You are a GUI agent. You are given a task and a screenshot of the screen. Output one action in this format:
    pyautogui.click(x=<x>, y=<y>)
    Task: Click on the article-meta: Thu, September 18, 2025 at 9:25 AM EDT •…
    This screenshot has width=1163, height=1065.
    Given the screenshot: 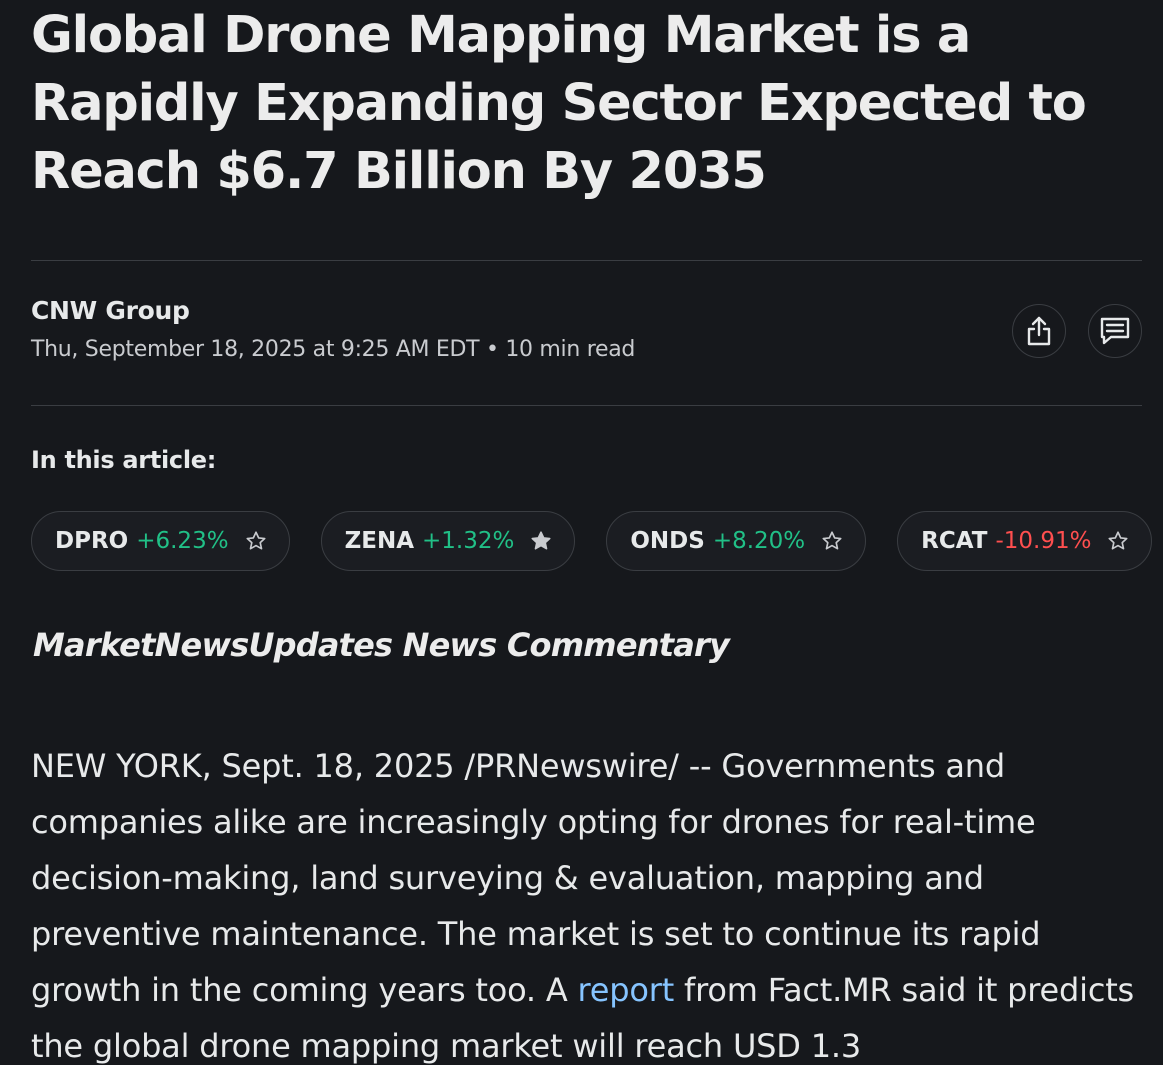 What is the action you would take?
    pyautogui.click(x=333, y=349)
    